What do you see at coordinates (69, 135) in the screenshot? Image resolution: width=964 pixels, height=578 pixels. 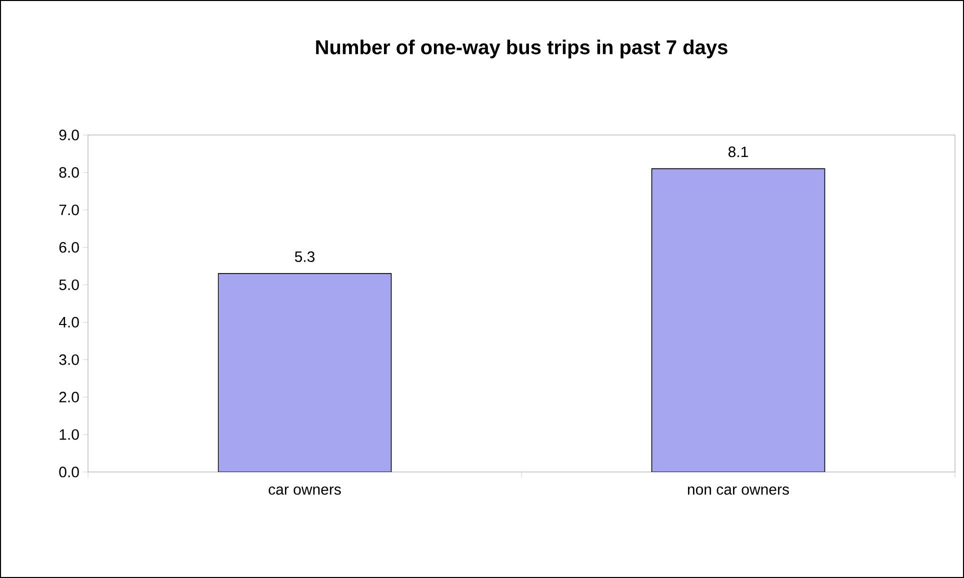 I see `y-tick-label: 9.0` at bounding box center [69, 135].